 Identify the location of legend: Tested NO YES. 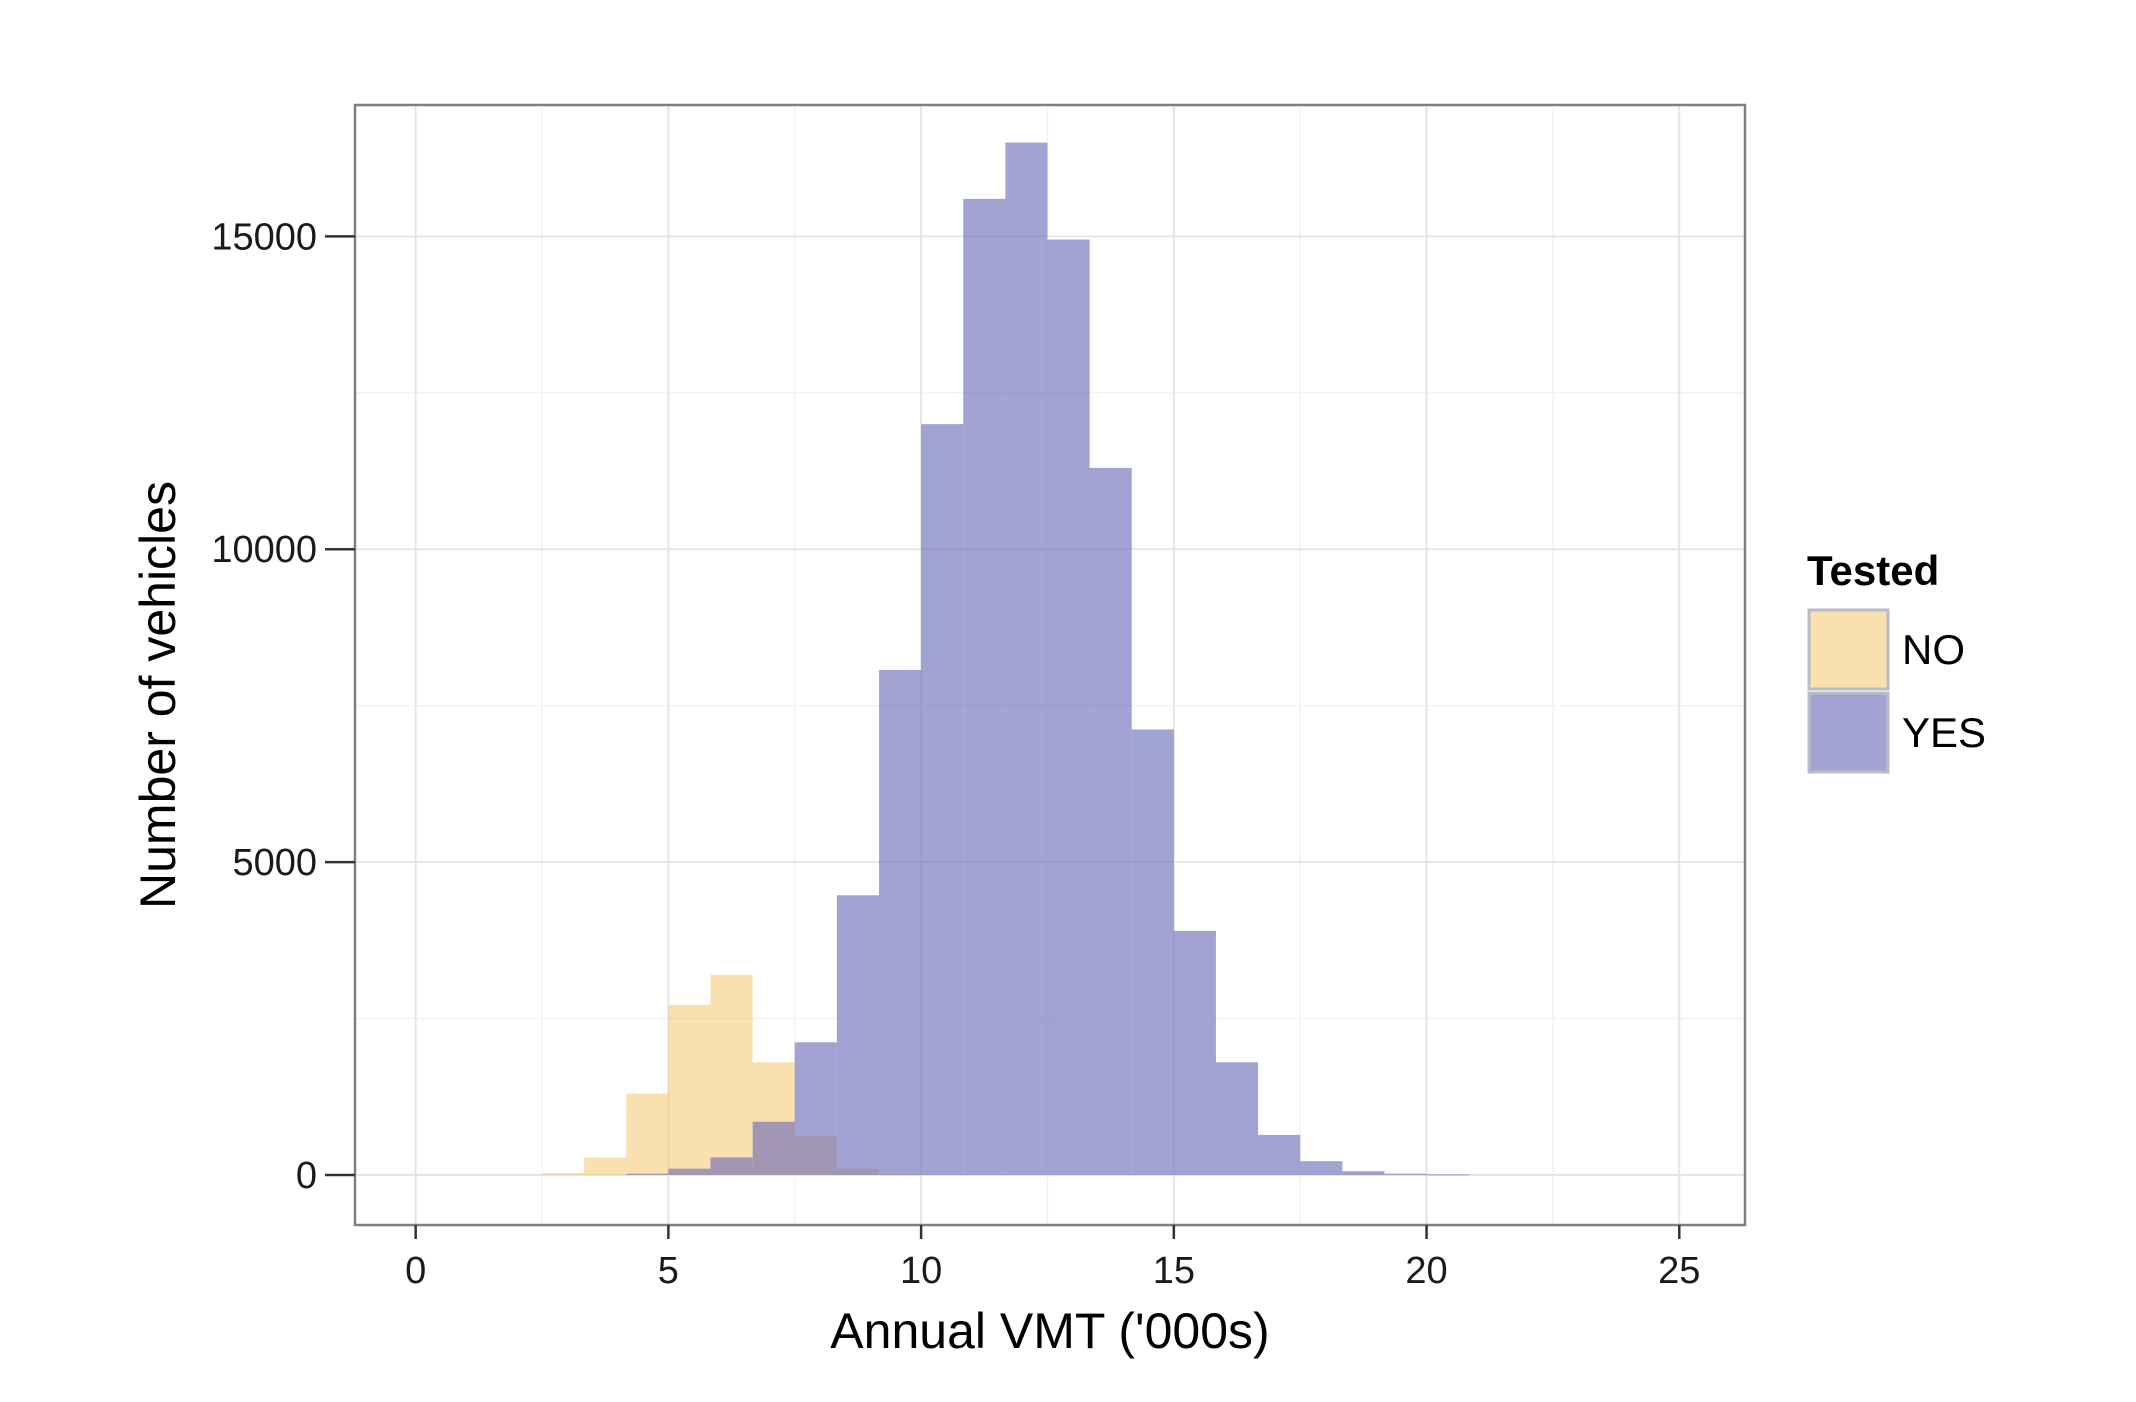
(1896, 660).